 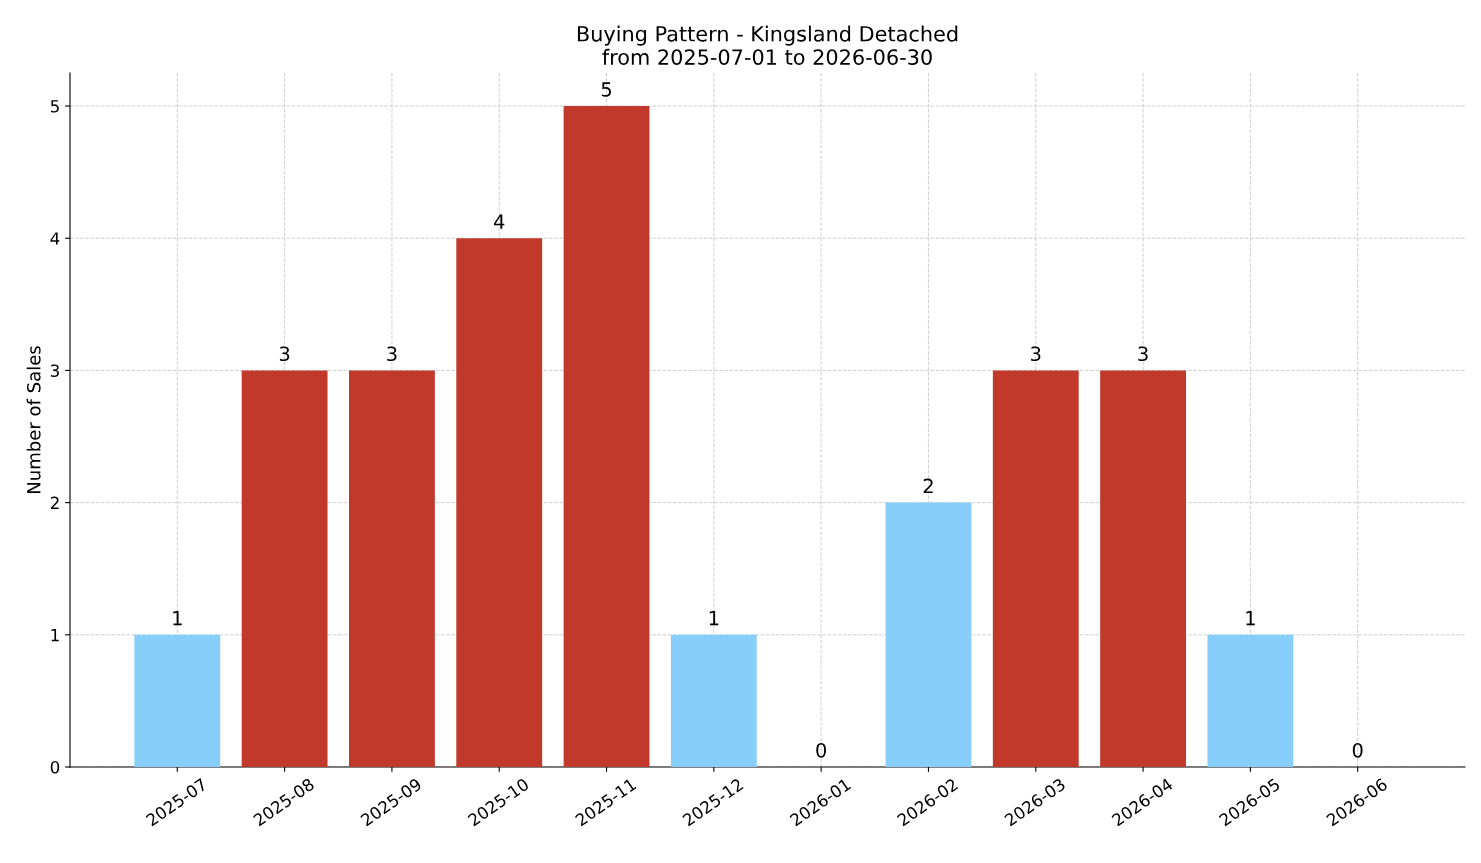 I want to click on data-label: 5, so click(x=606, y=89).